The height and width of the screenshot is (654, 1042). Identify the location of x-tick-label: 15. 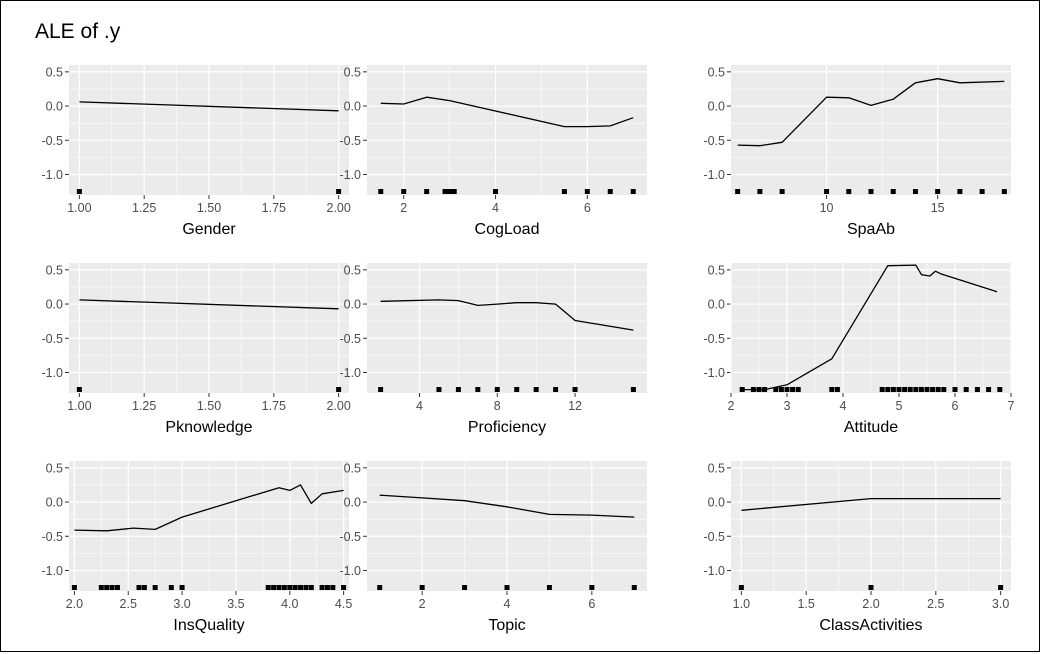
(938, 208).